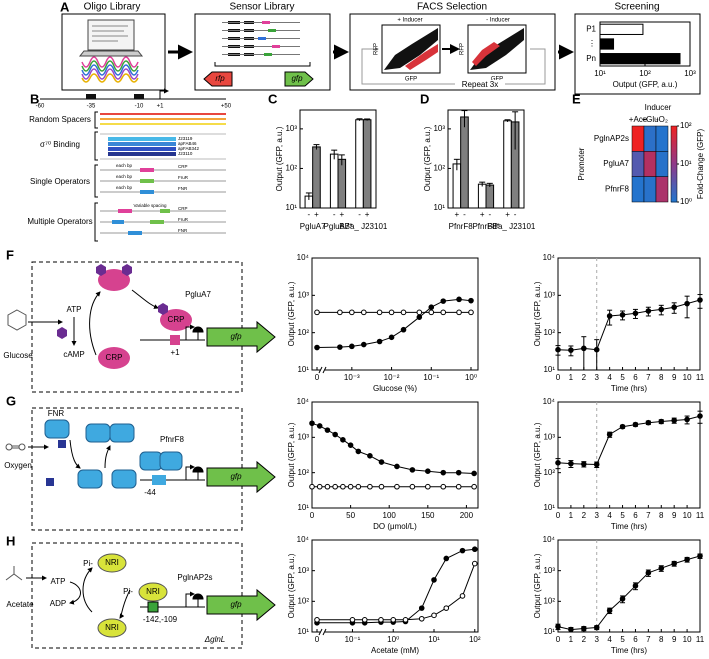 The width and height of the screenshot is (709, 659). I want to click on site-label: +1, so click(175, 352).